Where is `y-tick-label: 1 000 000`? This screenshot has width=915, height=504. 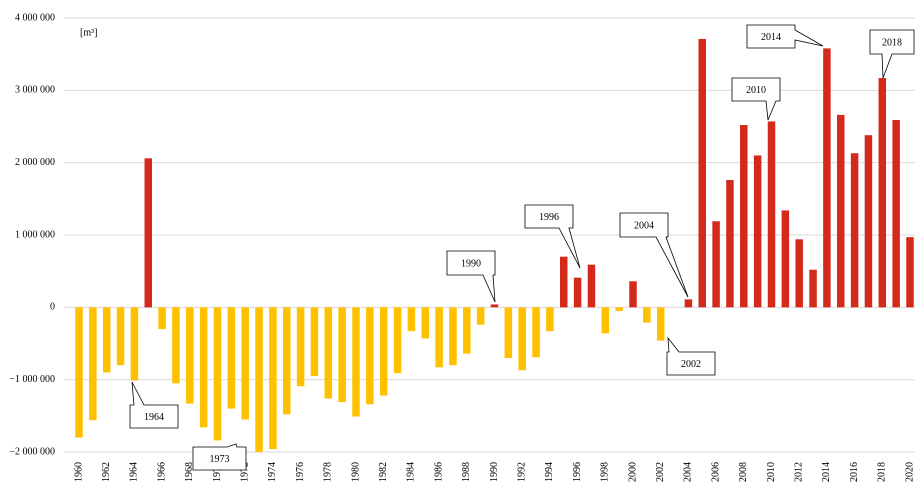 y-tick-label: 1 000 000 is located at coordinates (35, 234).